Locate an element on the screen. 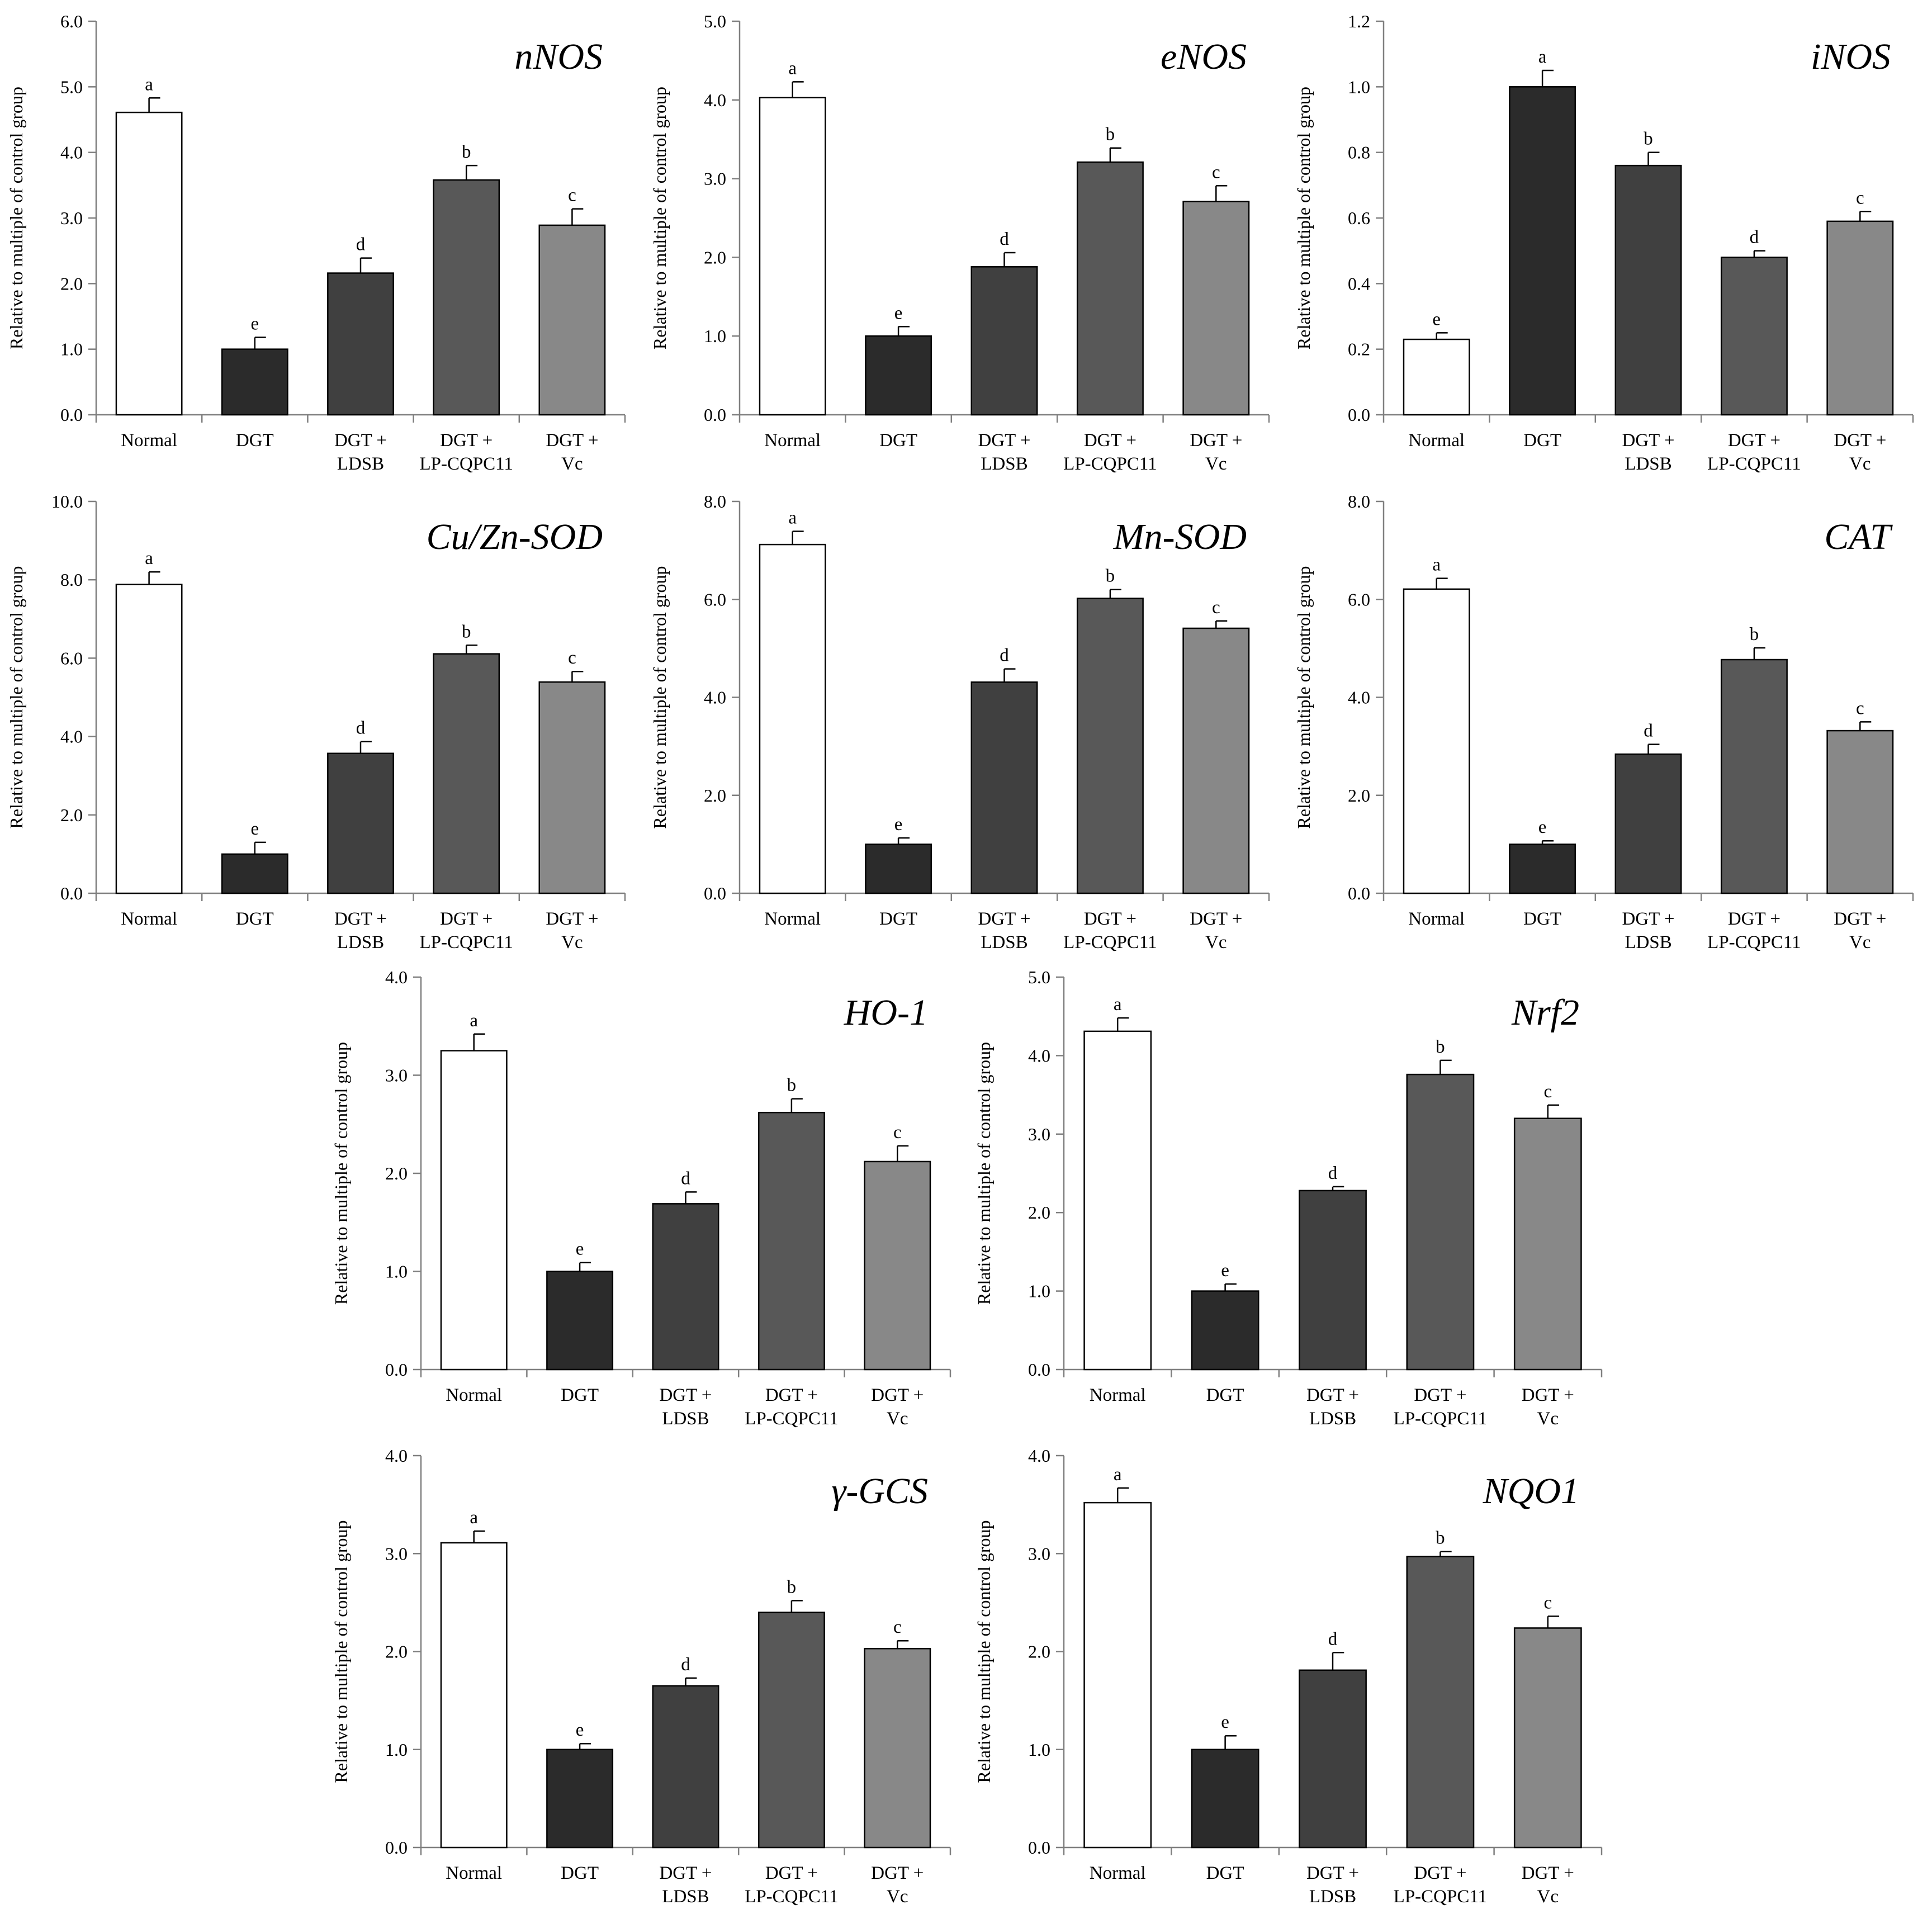  panel-title: HO-1 is located at coordinates (886, 1012).